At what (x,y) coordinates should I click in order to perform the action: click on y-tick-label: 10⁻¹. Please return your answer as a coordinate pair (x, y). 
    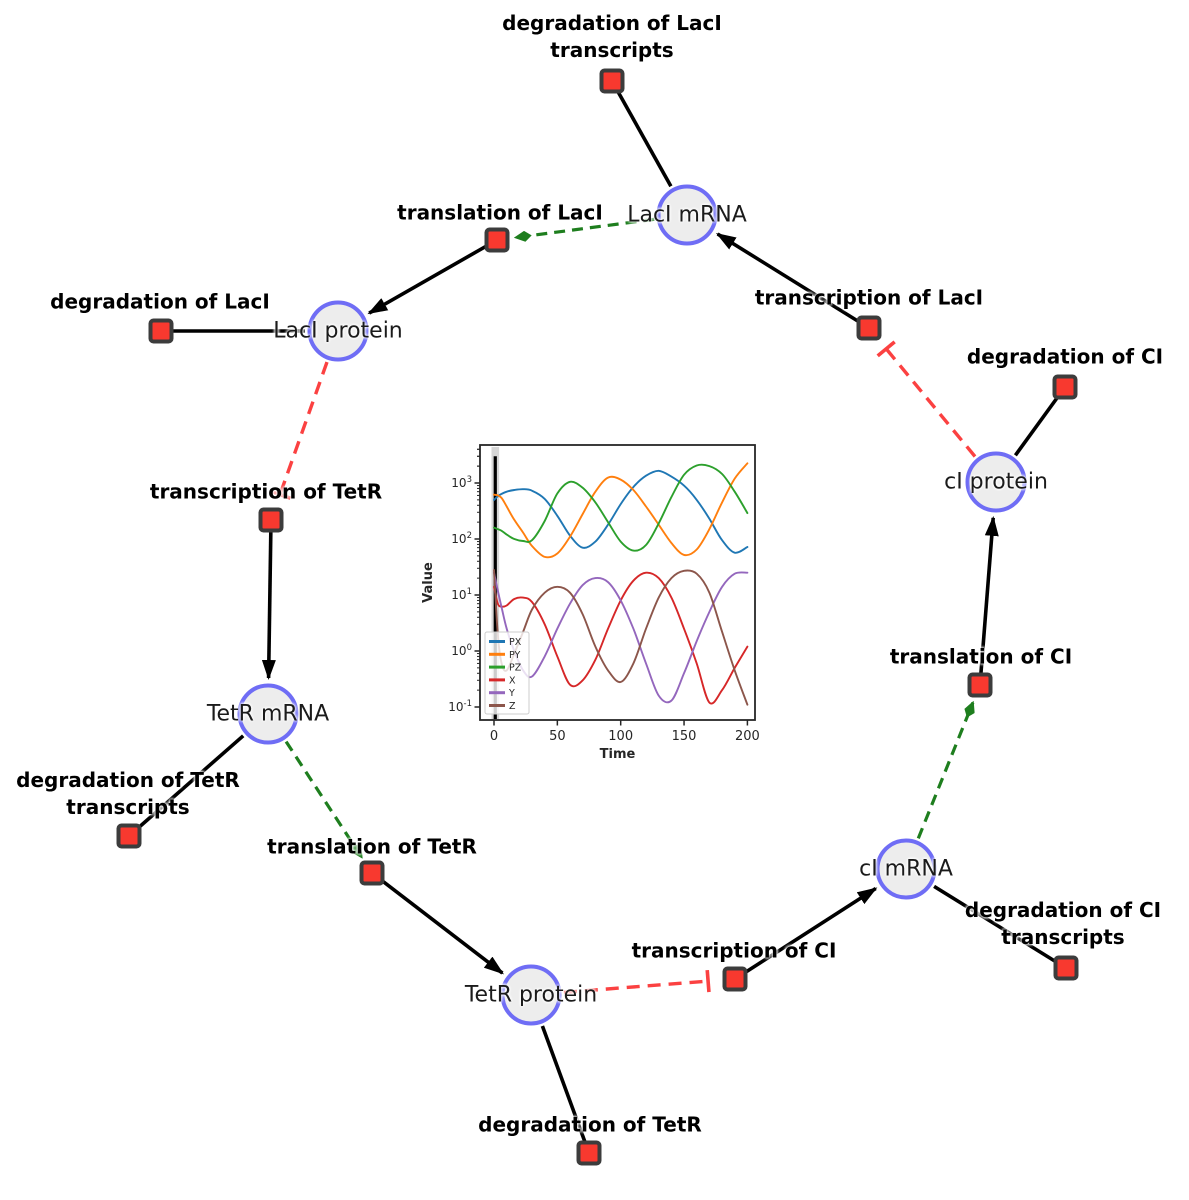
    Looking at the image, I should click on (460, 706).